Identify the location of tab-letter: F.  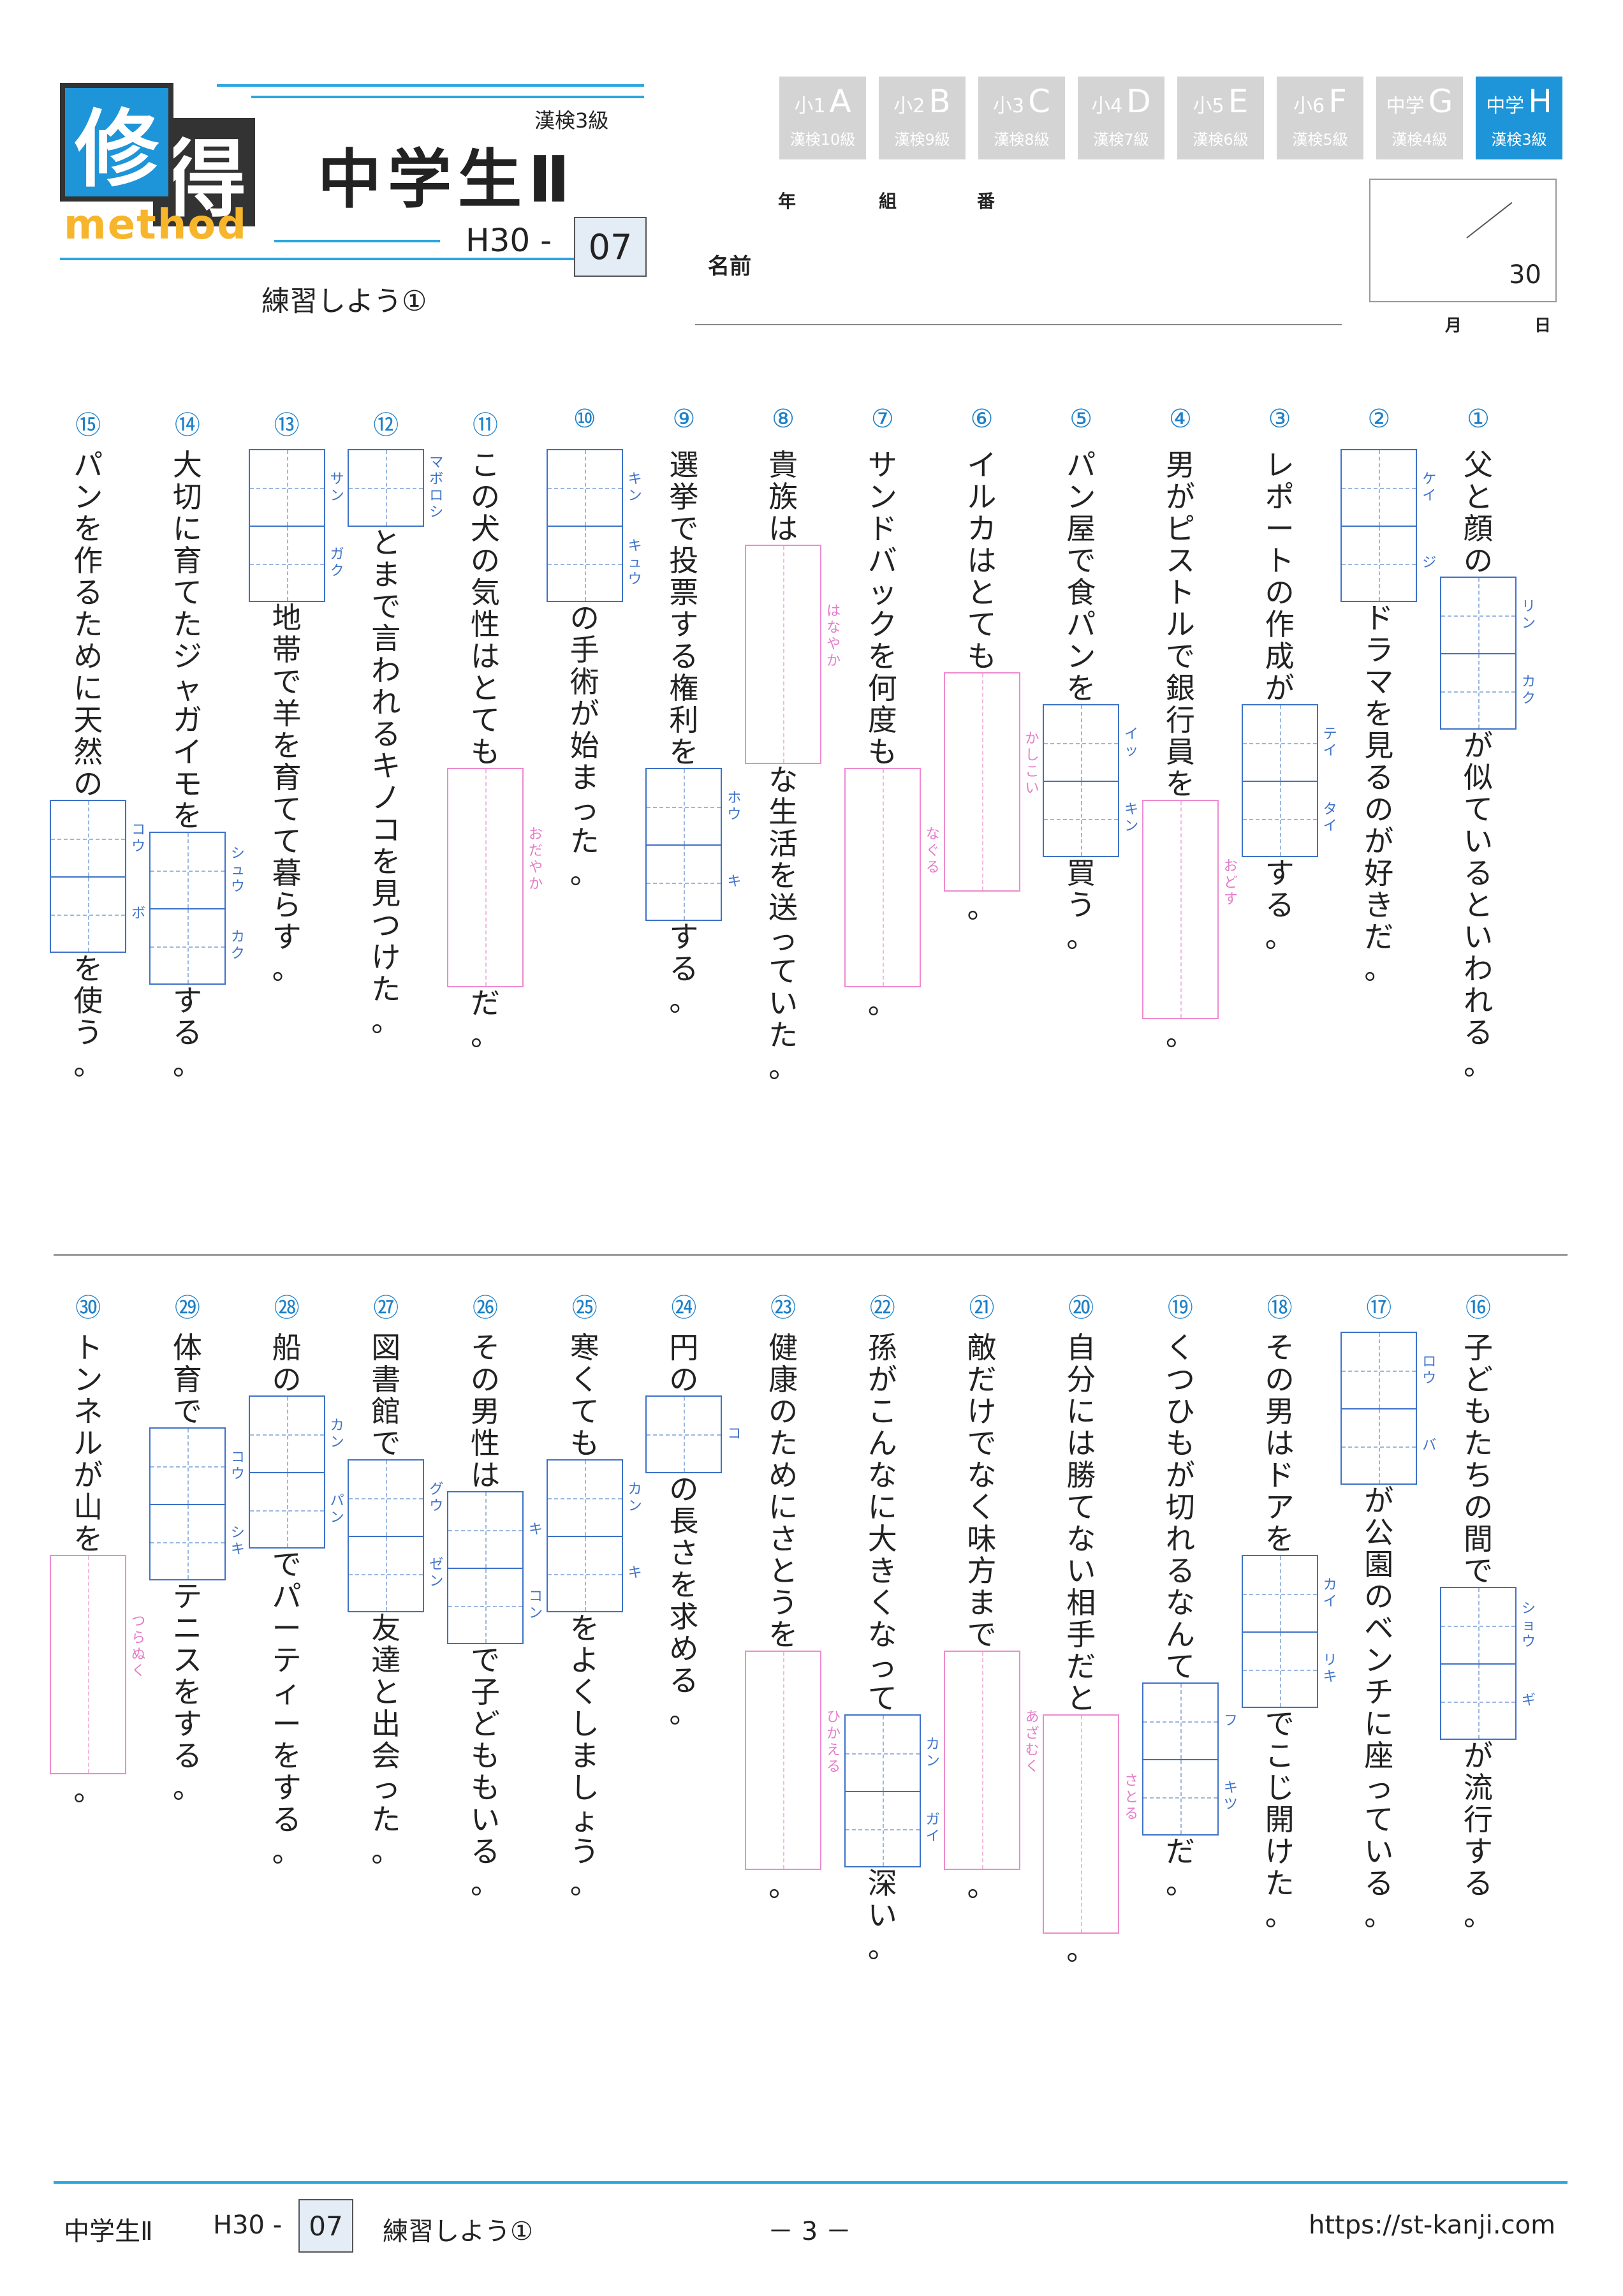
(1337, 101).